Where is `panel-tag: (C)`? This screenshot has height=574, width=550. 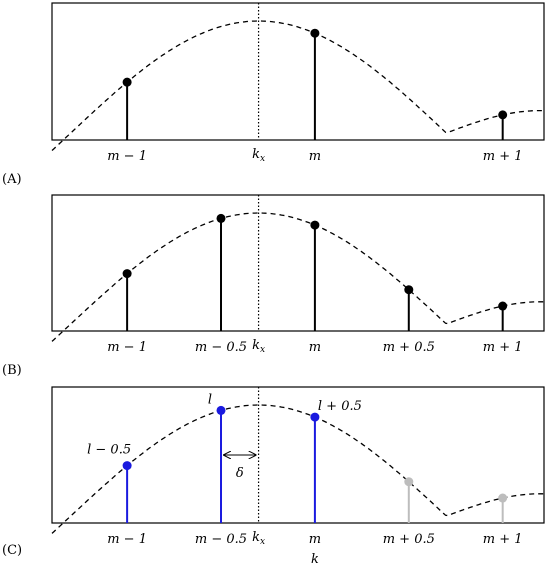
panel-tag: (C) is located at coordinates (12, 550).